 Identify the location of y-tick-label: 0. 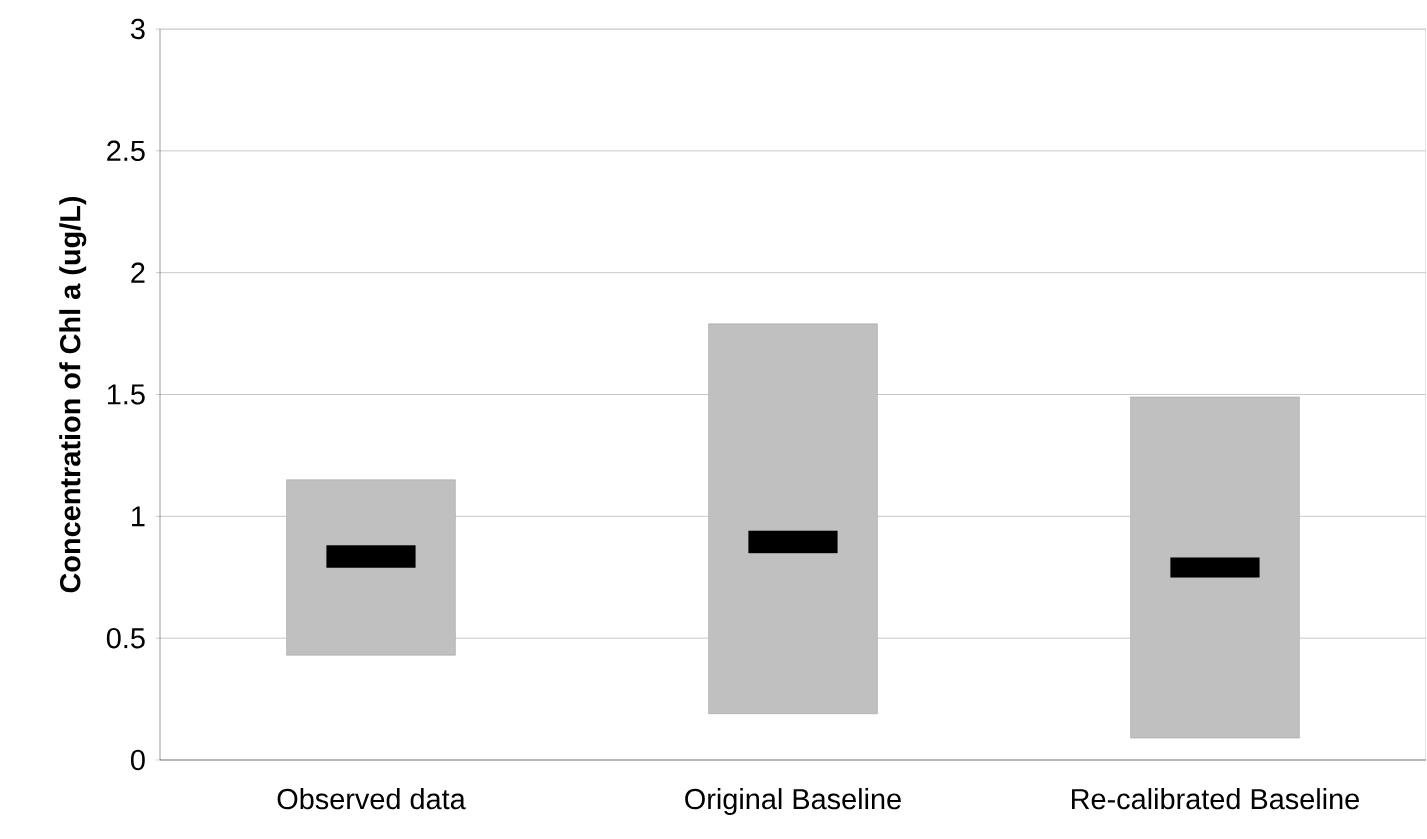
(137, 760).